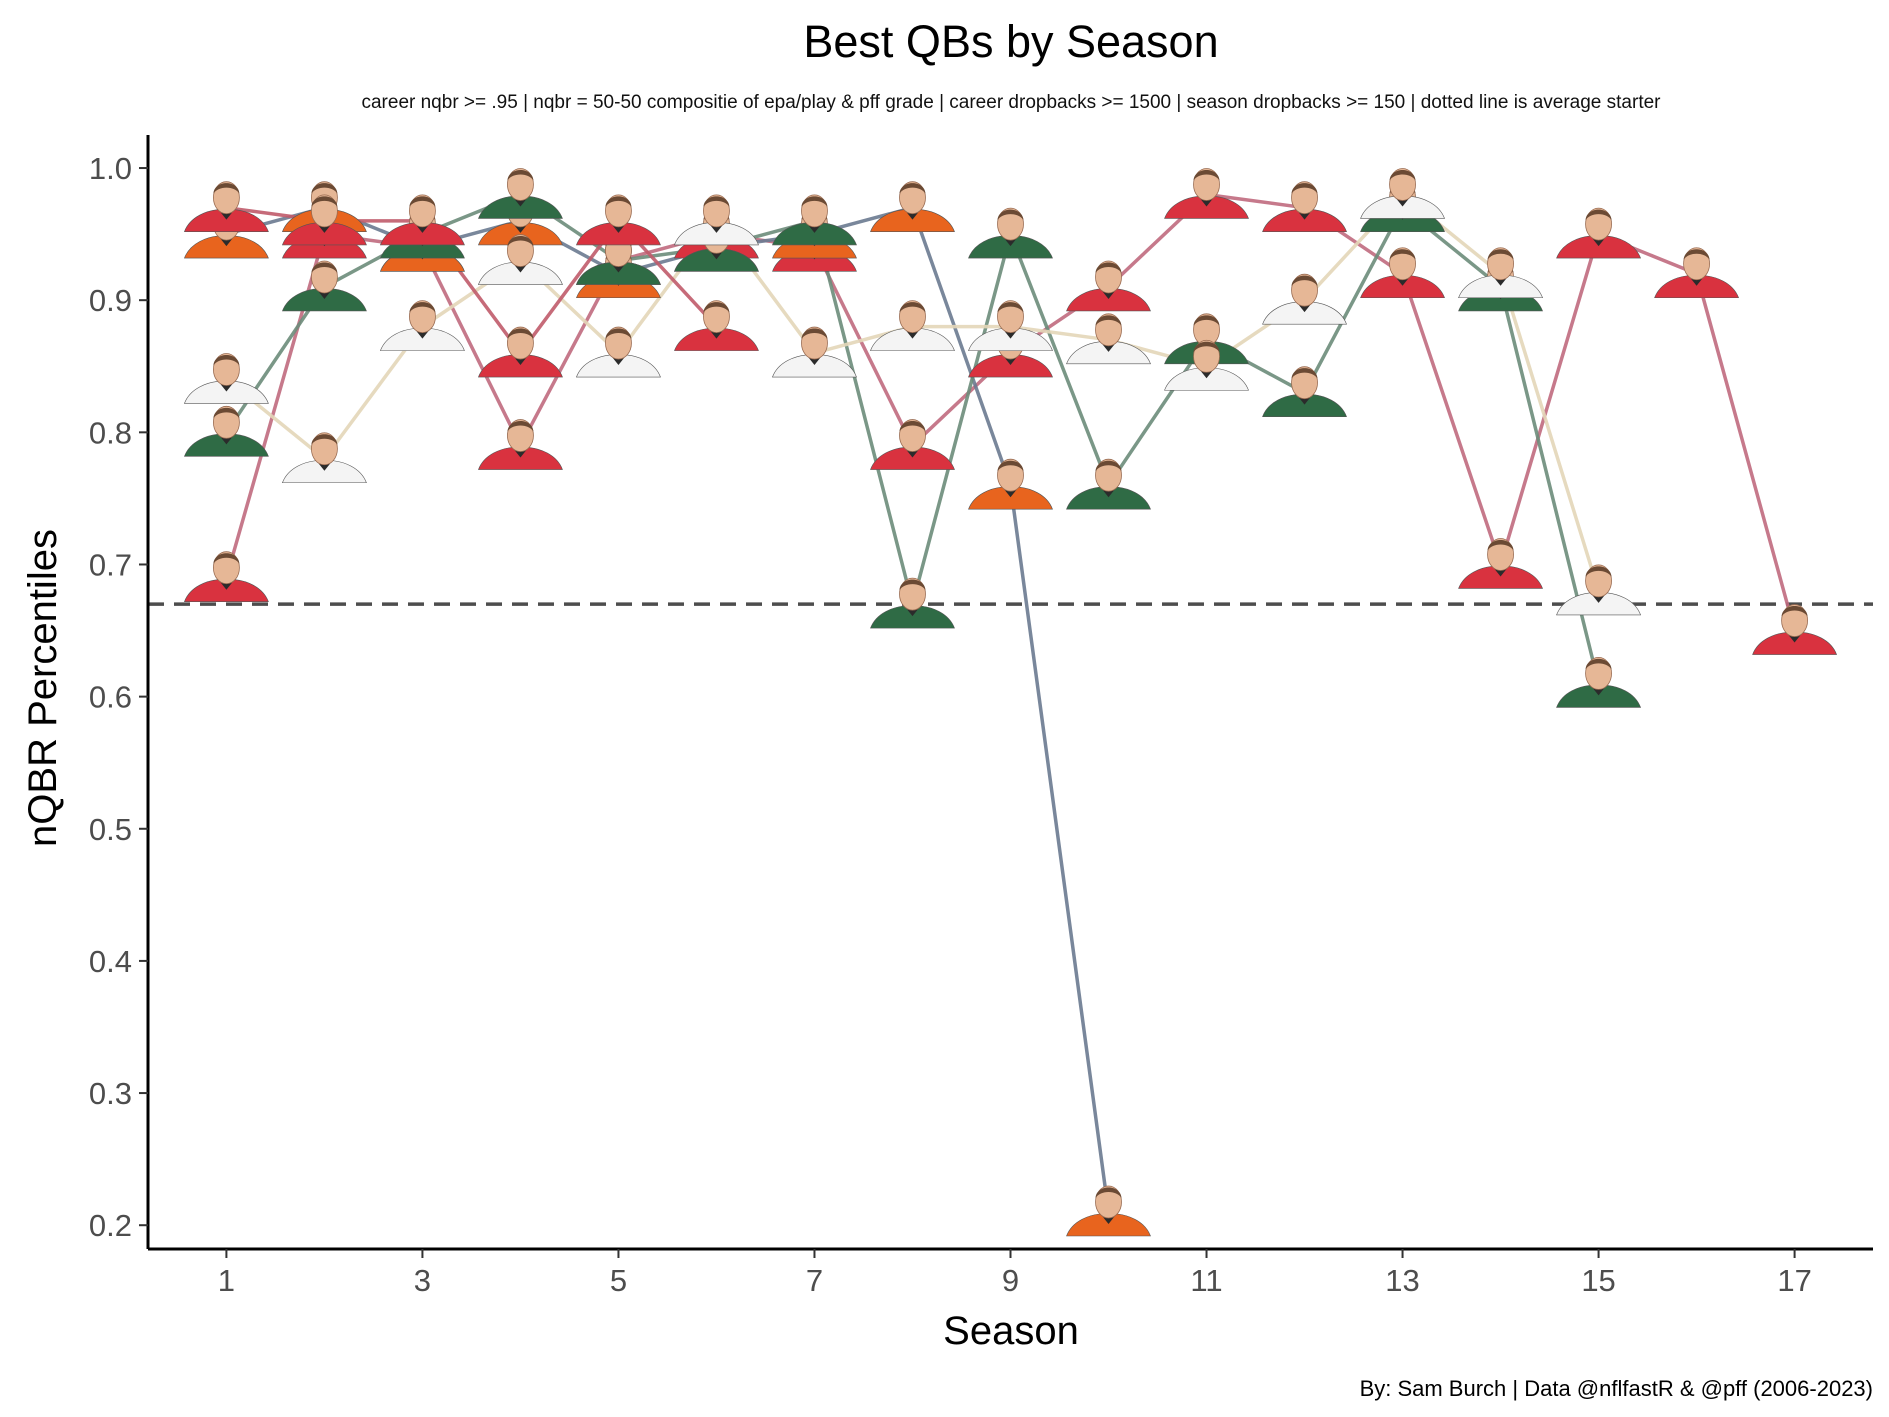 The image size is (1889, 1417). Describe the element at coordinates (110, 1225) in the screenshot. I see `y-tick-label: 0.2` at that location.